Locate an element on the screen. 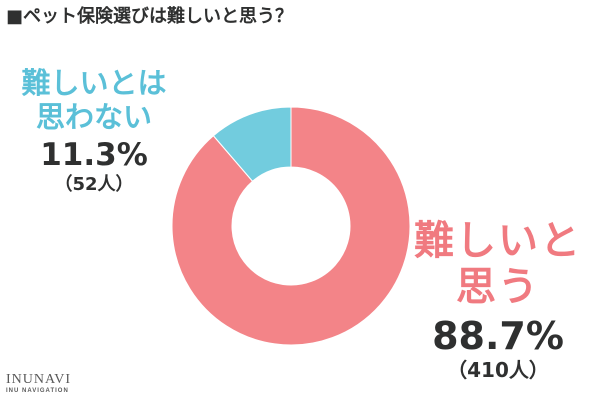  slice-label-not-difficult: 難しいとは 思わない 11.3% （52人） is located at coordinates (94, 131).